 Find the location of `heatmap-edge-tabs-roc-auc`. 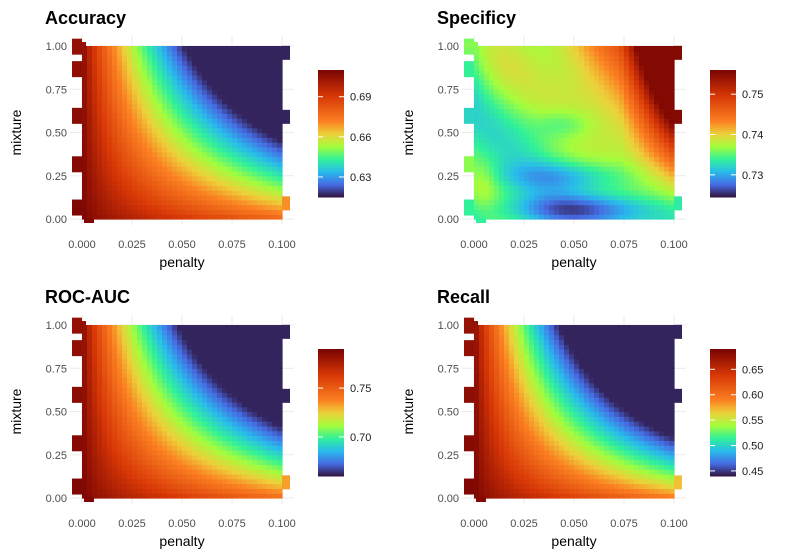

heatmap-edge-tabs-roc-auc is located at coordinates (181, 409).